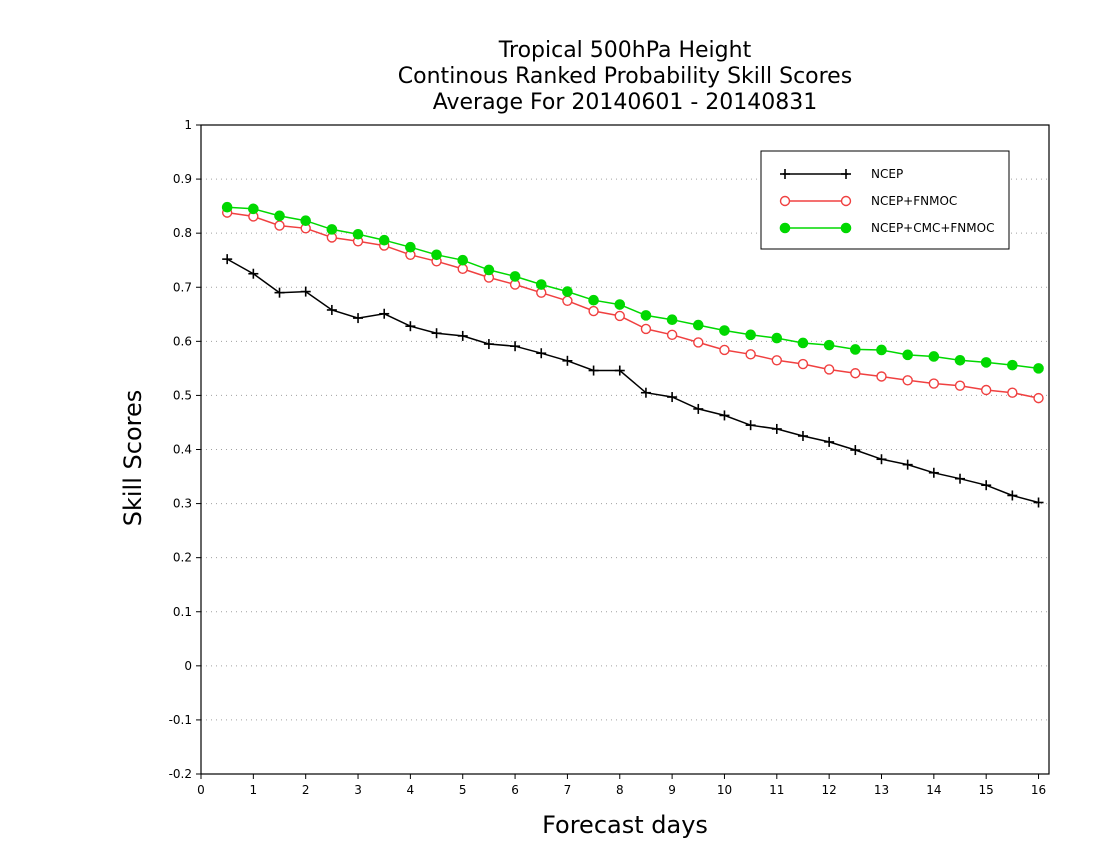 The height and width of the screenshot is (850, 1100). Describe the element at coordinates (133, 458) in the screenshot. I see `y-axis-label: Skill Scores` at that location.